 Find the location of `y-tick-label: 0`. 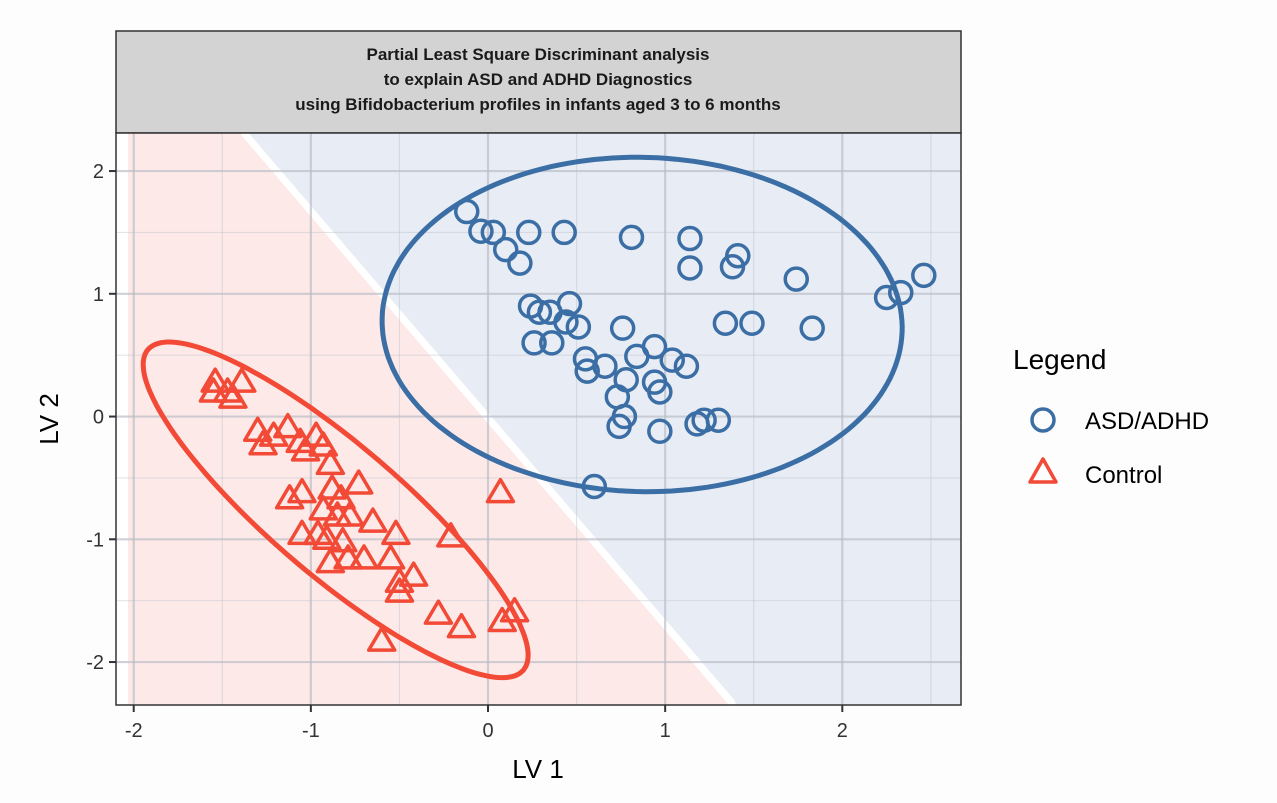

y-tick-label: 0 is located at coordinates (98, 418).